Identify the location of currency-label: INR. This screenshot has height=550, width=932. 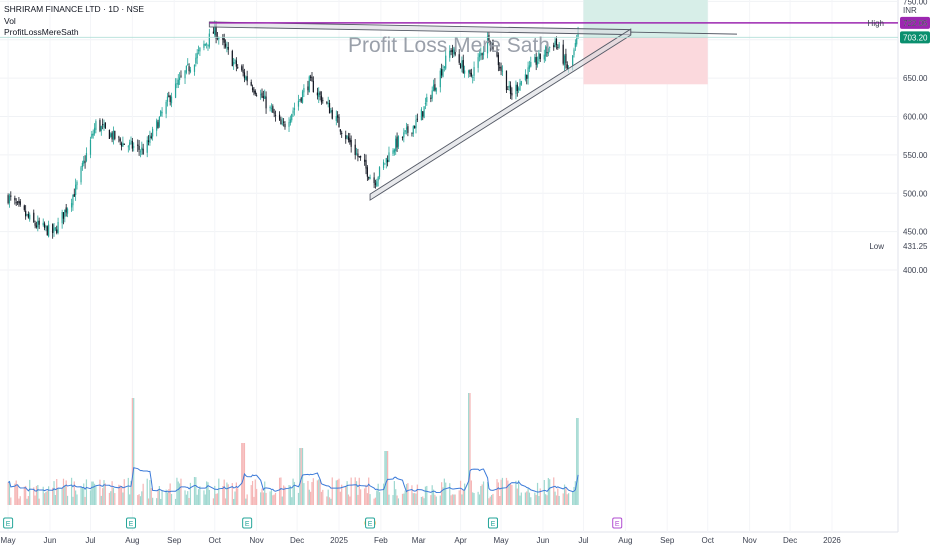
(910, 10).